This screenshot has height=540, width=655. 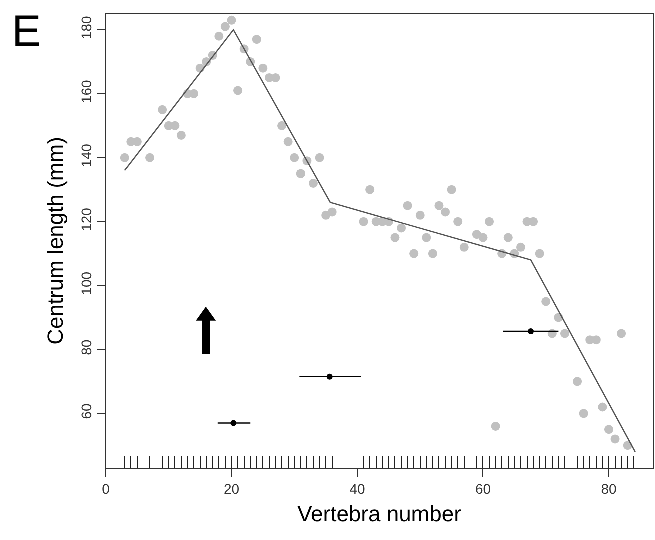 What do you see at coordinates (27, 31) in the screenshot?
I see `text: E` at bounding box center [27, 31].